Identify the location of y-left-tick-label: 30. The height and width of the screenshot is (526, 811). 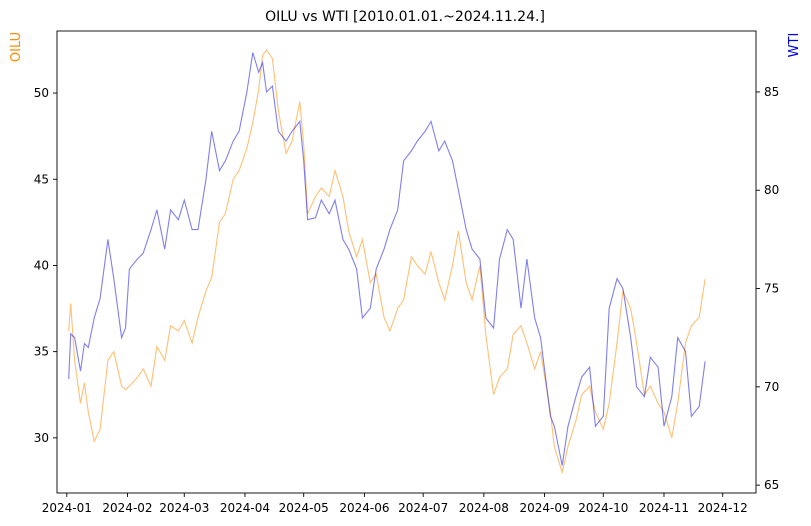
(41, 438).